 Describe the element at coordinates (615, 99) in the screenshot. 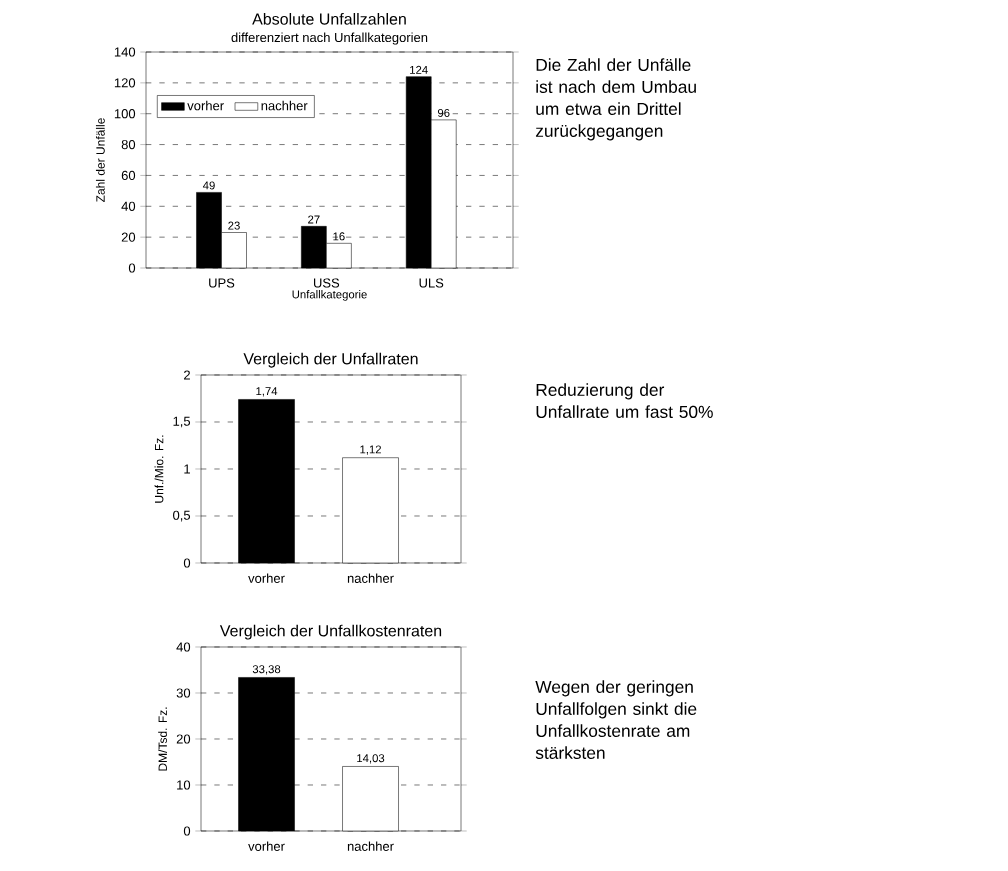

I see `text: Die Zahl der Unfälle ist nach dem Umbau um etwa ein Drittel zurückgegangen` at that location.